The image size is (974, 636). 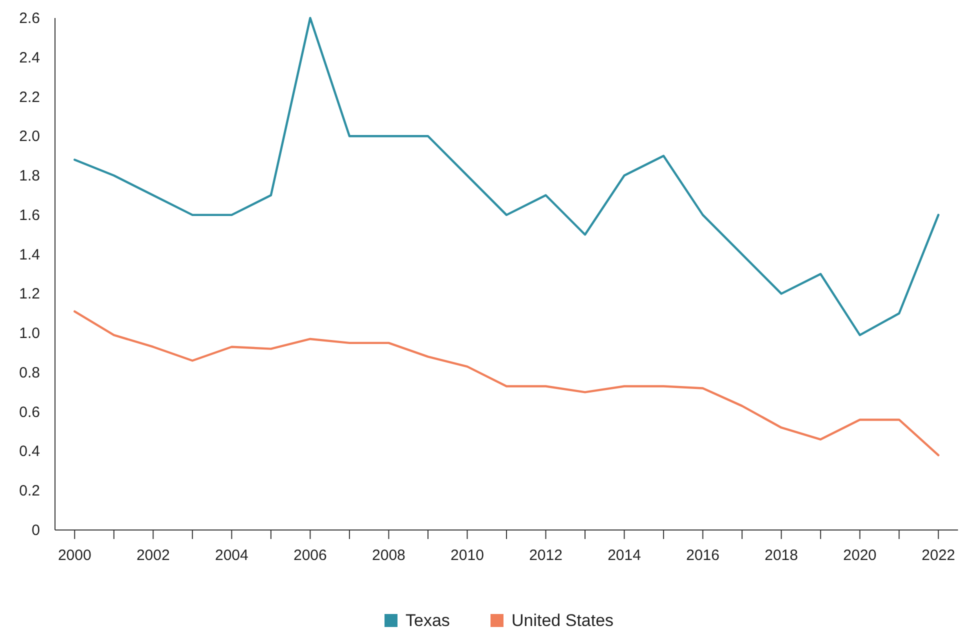 What do you see at coordinates (310, 555) in the screenshot?
I see `x-tick-label: 2006` at bounding box center [310, 555].